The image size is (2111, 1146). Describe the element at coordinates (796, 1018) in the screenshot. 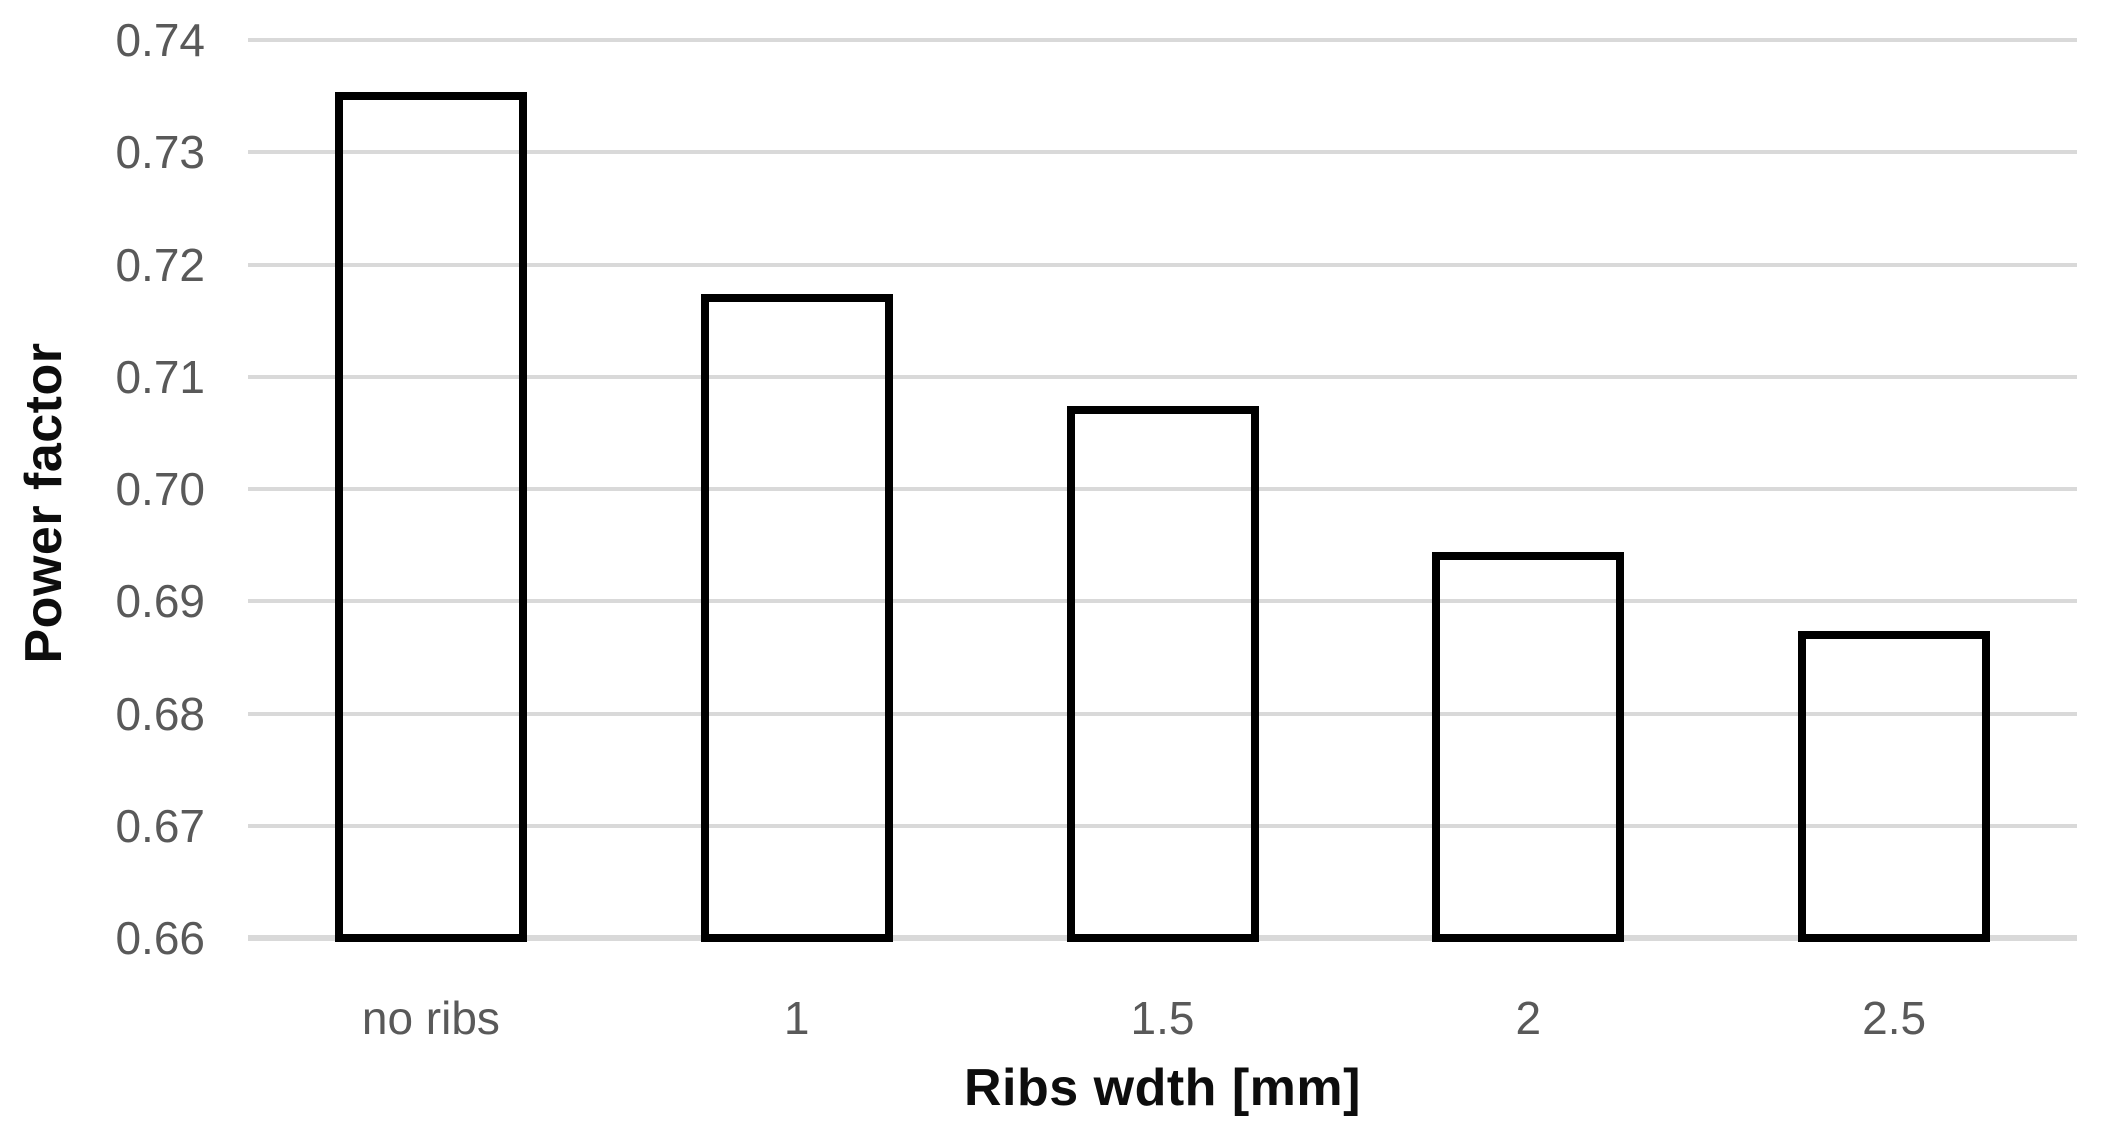

I see `x-tick-label: 1` at that location.